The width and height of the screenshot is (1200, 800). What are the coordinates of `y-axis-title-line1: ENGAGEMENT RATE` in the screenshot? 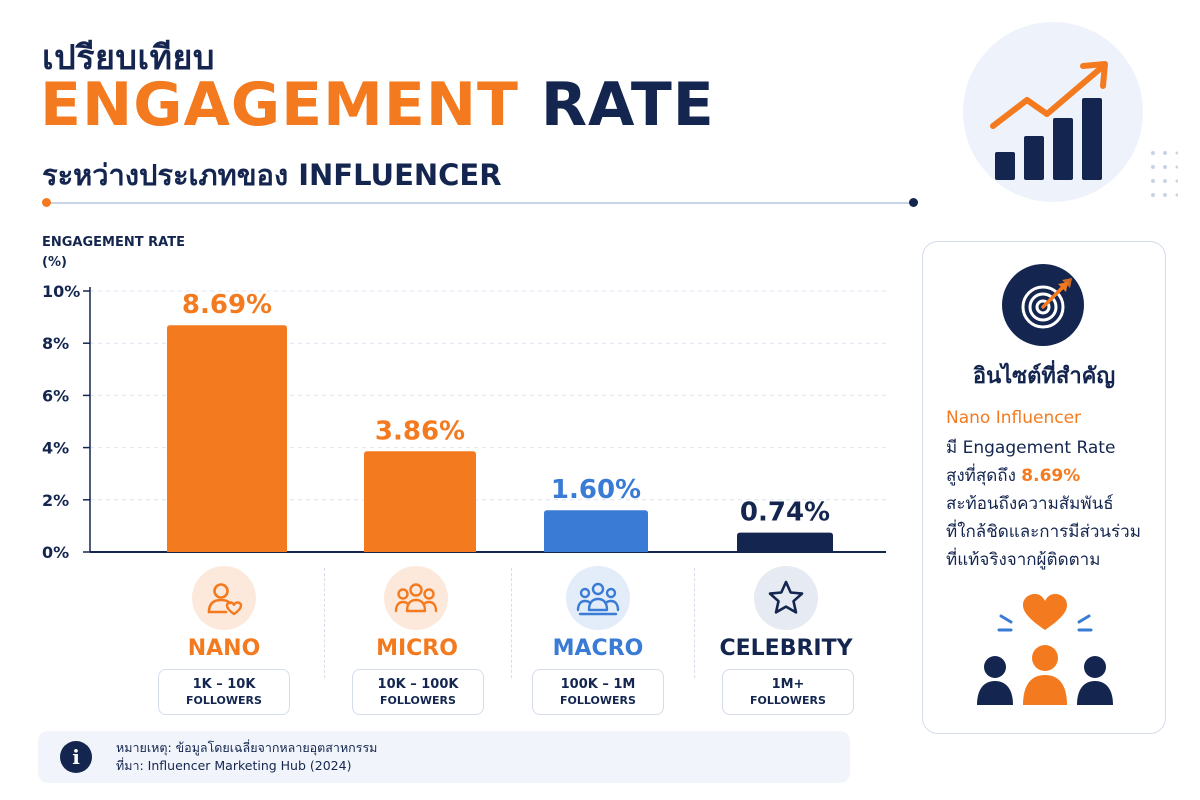 It's located at (113, 242).